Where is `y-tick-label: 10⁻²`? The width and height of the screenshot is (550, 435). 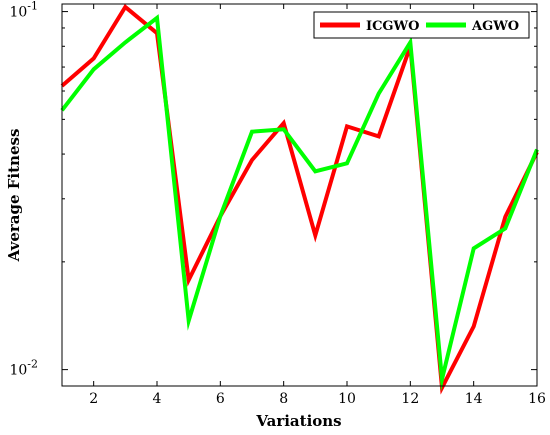
y-tick-label: 10⁻² is located at coordinates (23, 368).